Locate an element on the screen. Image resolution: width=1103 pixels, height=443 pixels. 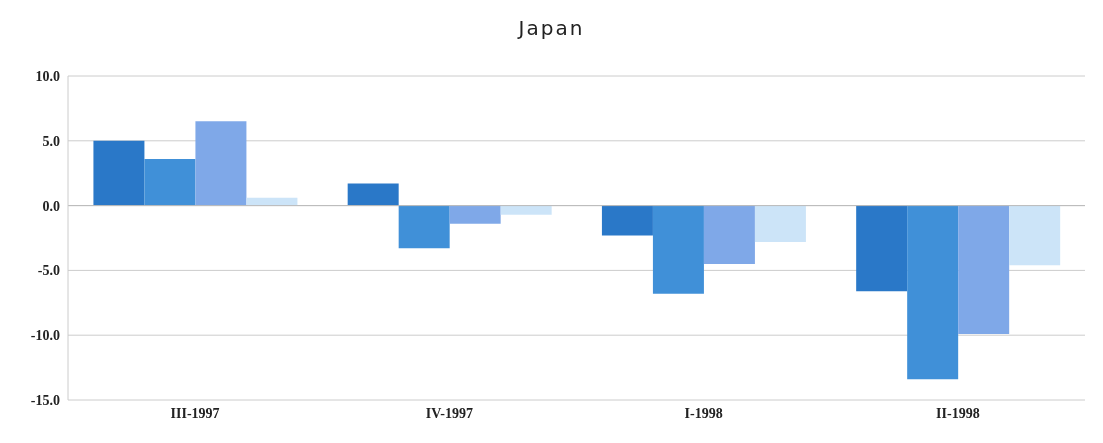
y-tick-label: 5.0 is located at coordinates (51, 141).